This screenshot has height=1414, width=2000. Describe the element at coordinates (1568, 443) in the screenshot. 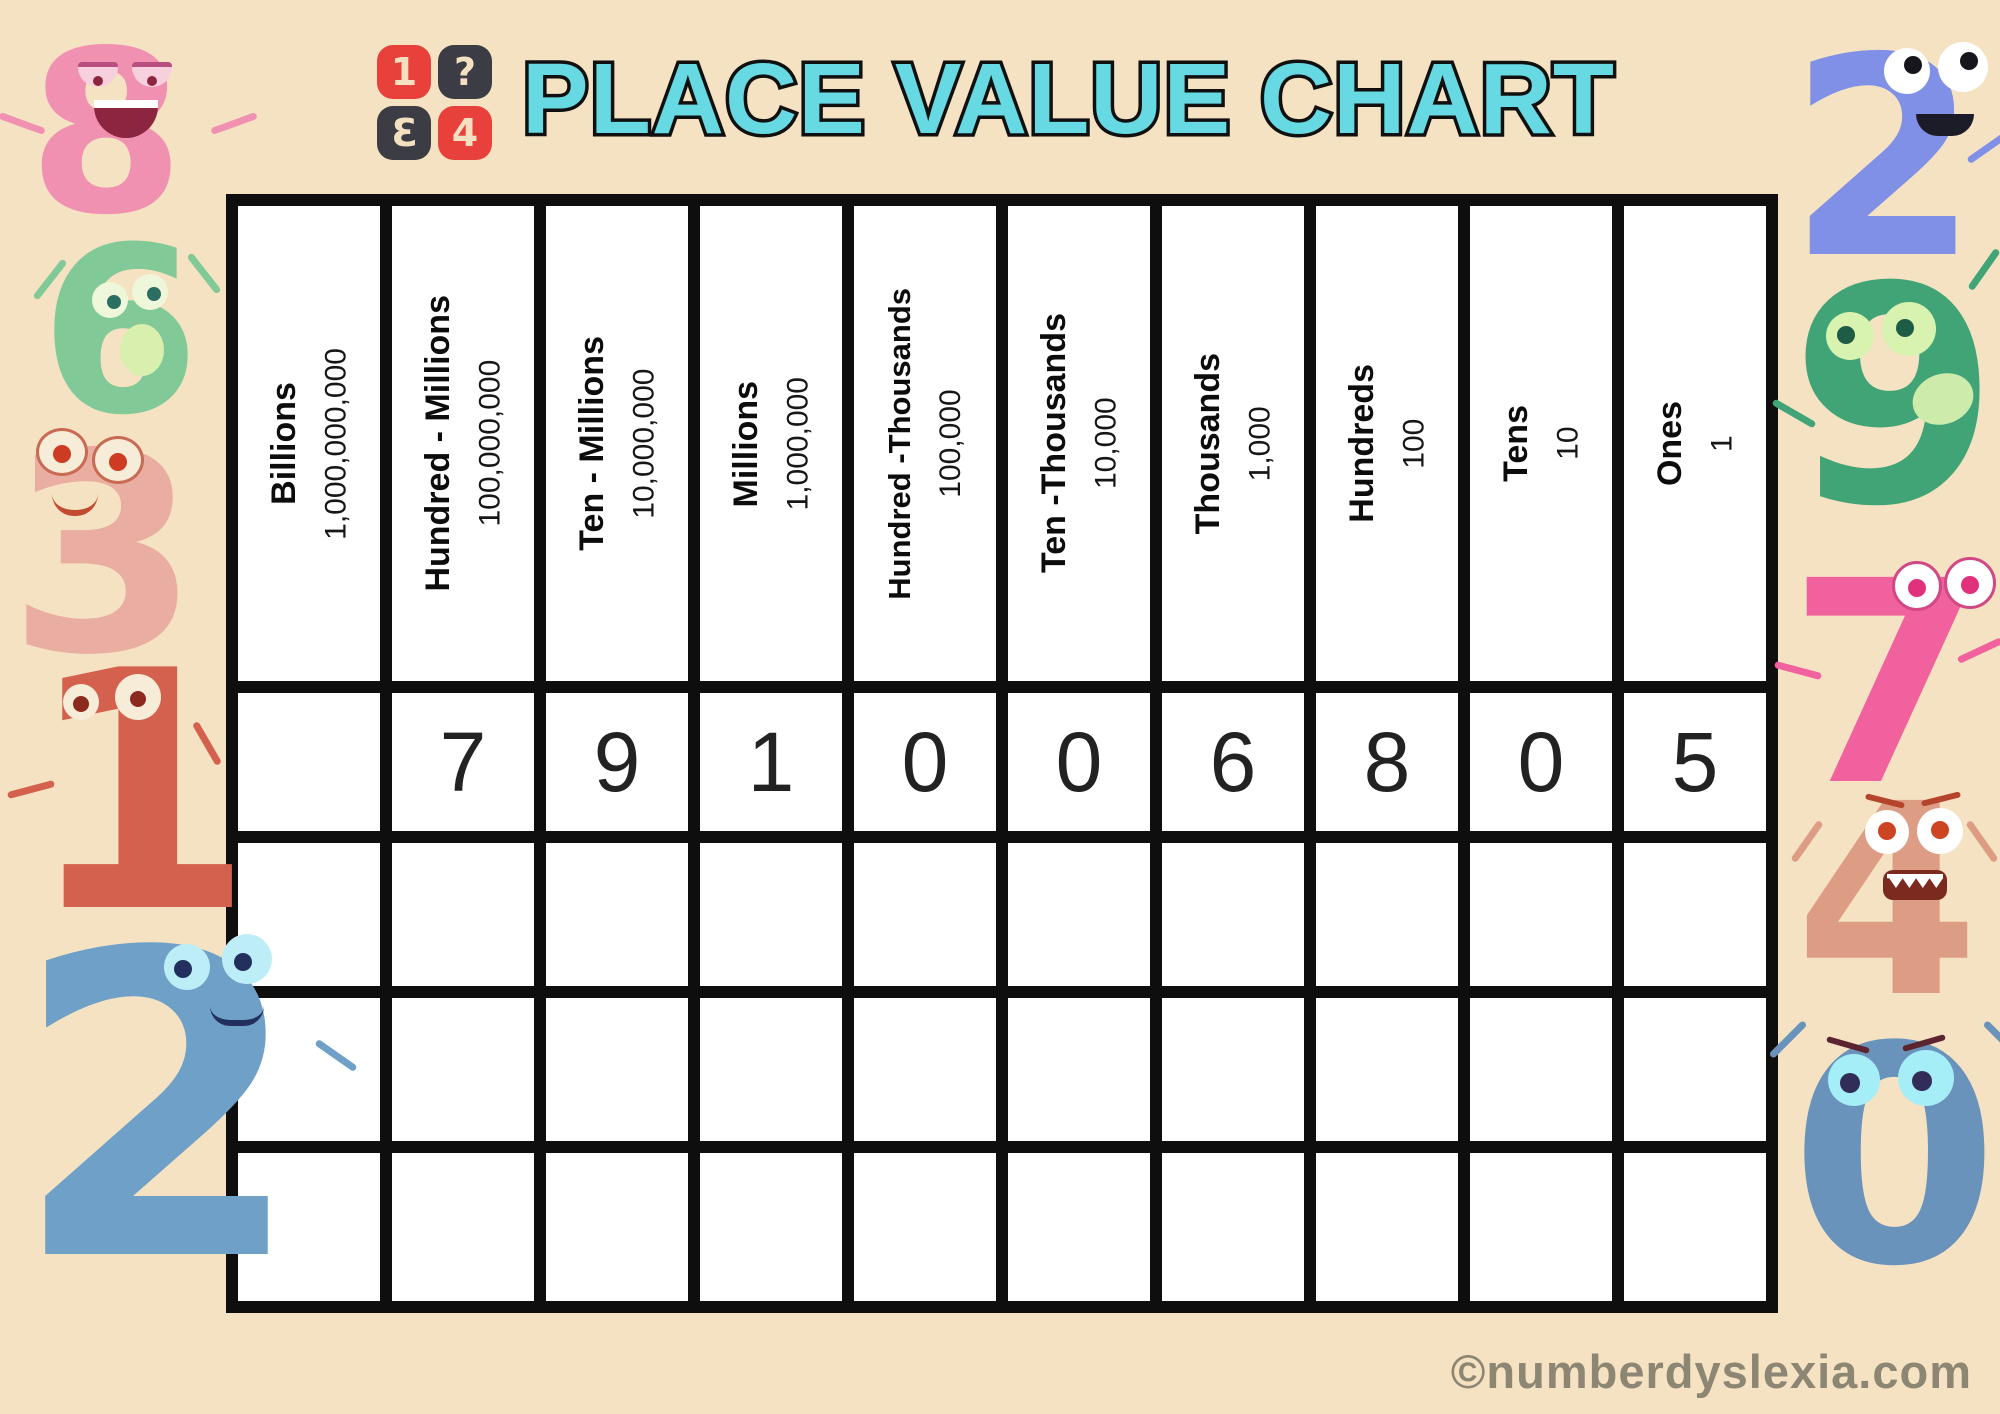

I see `header-value: 10` at that location.